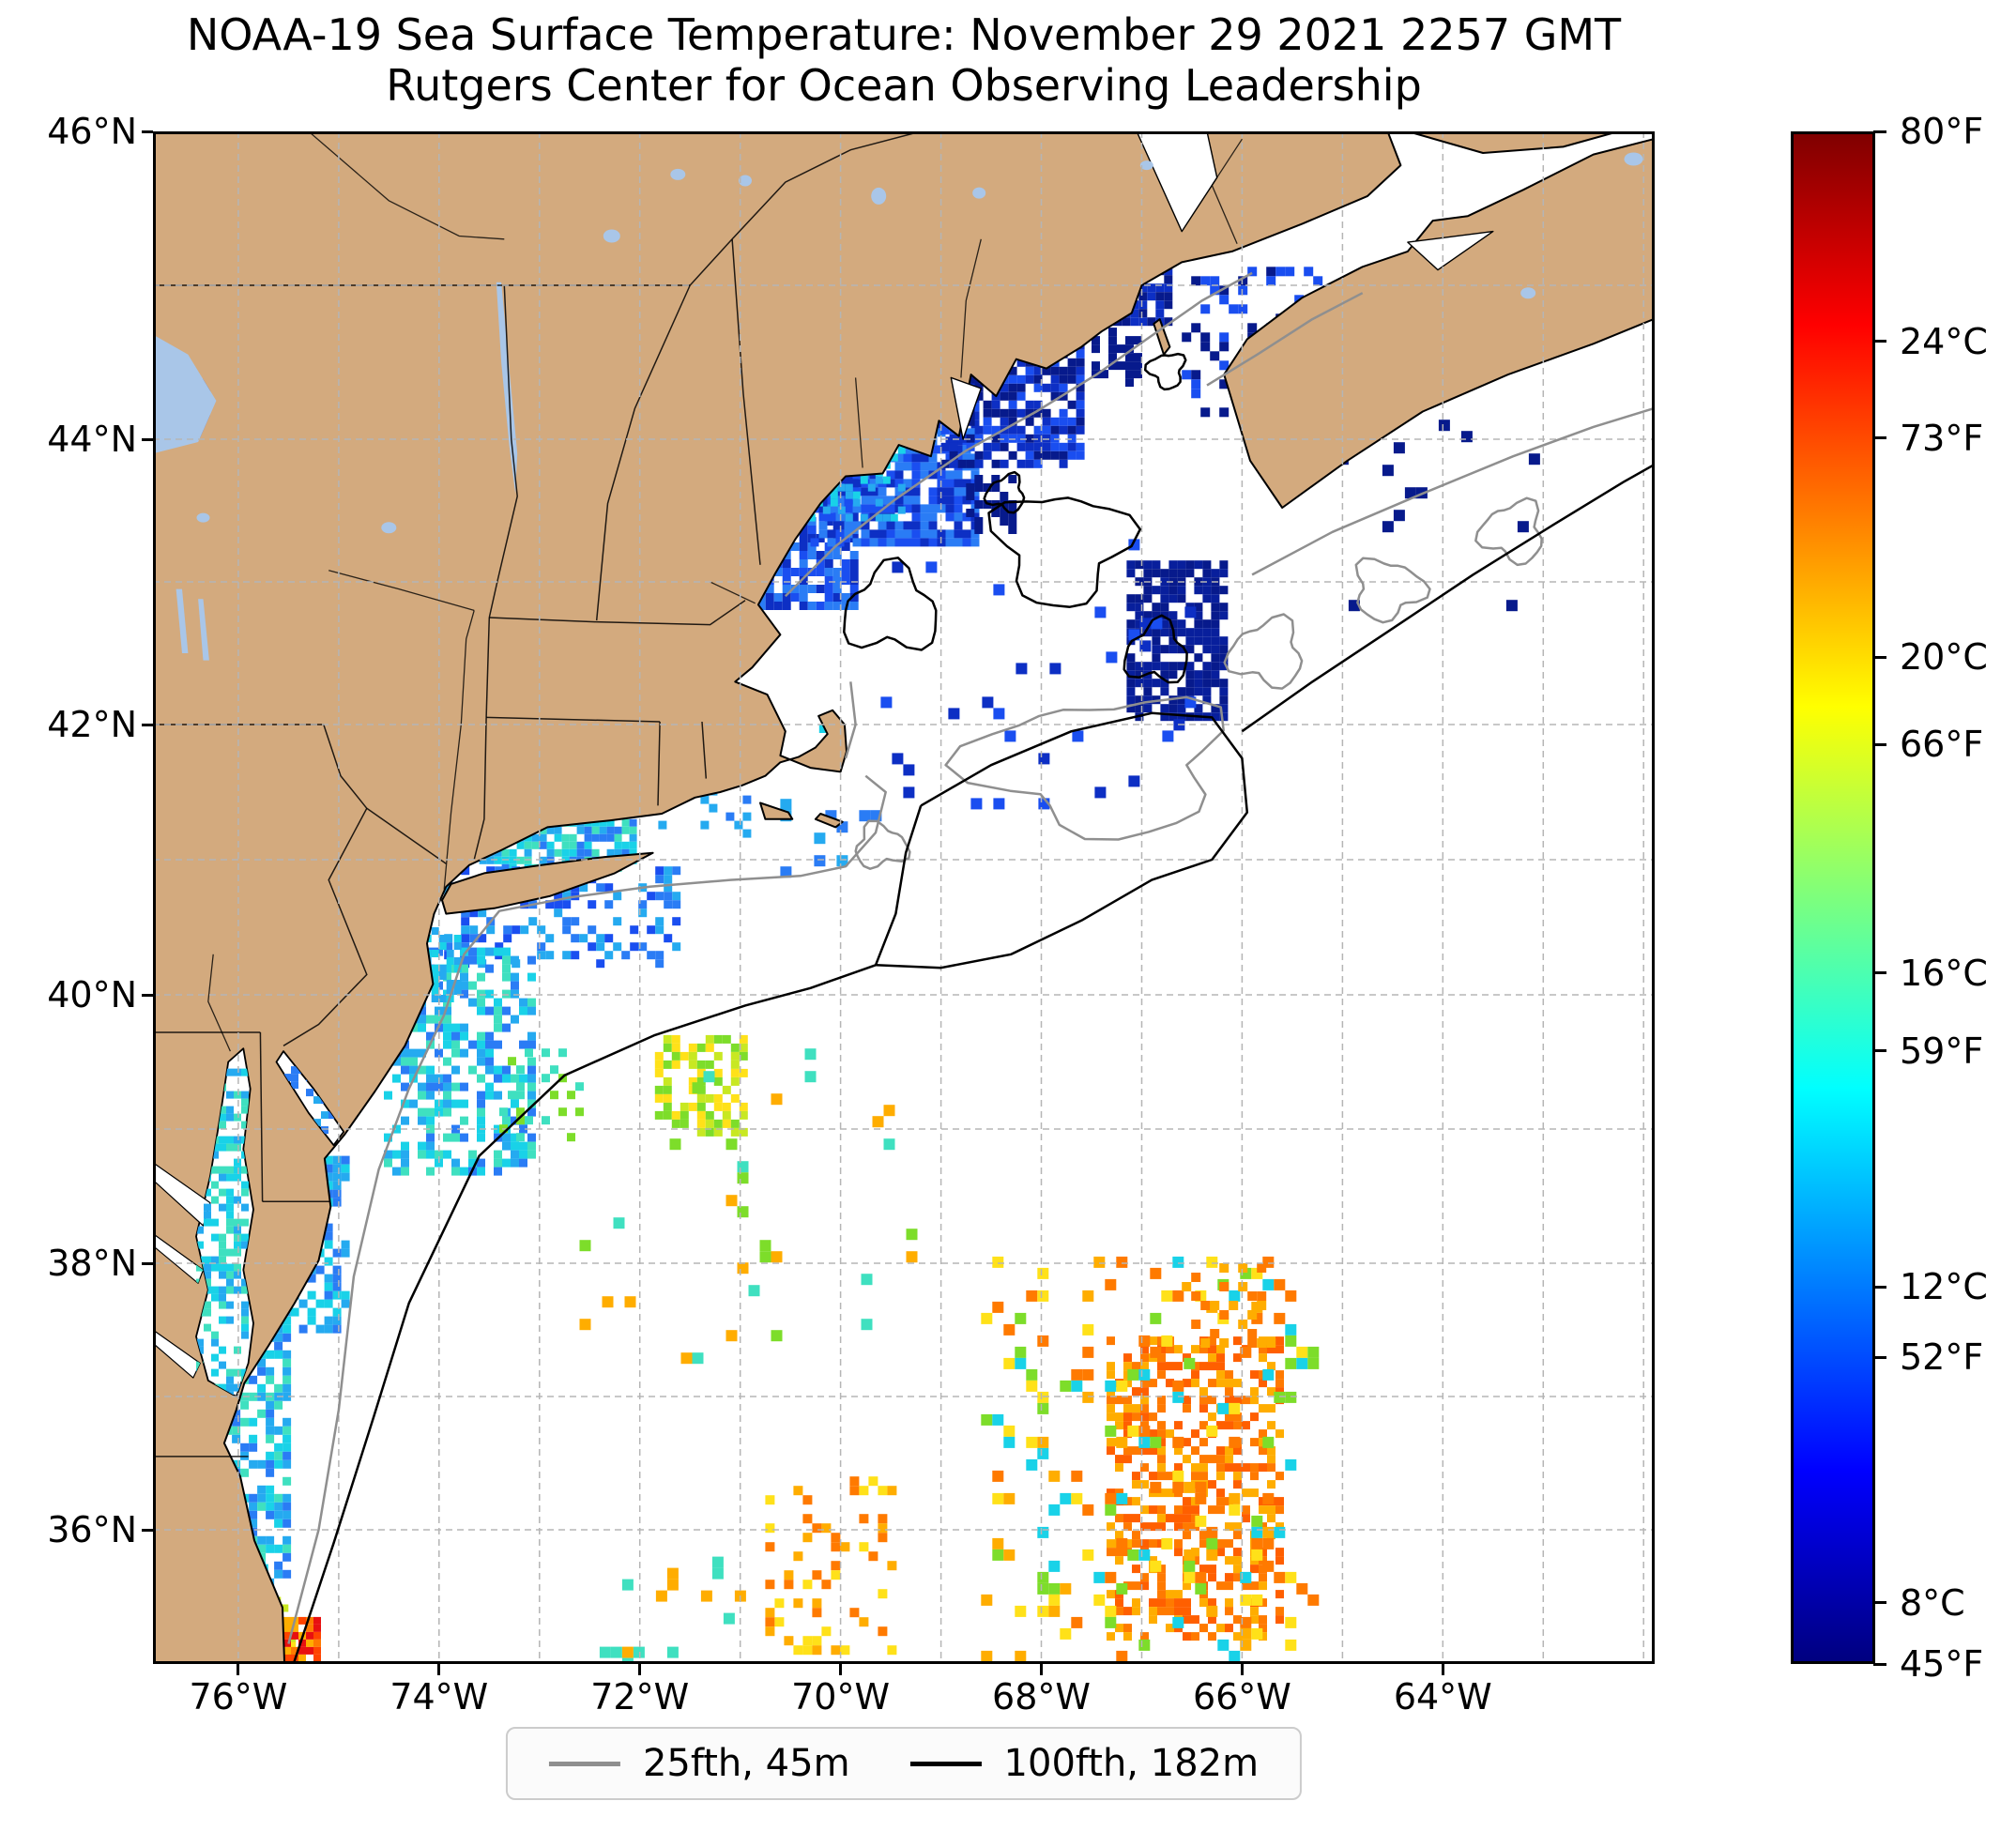 This screenshot has height=1847, width=2016. What do you see at coordinates (1833, 897) in the screenshot?
I see `colorbar` at bounding box center [1833, 897].